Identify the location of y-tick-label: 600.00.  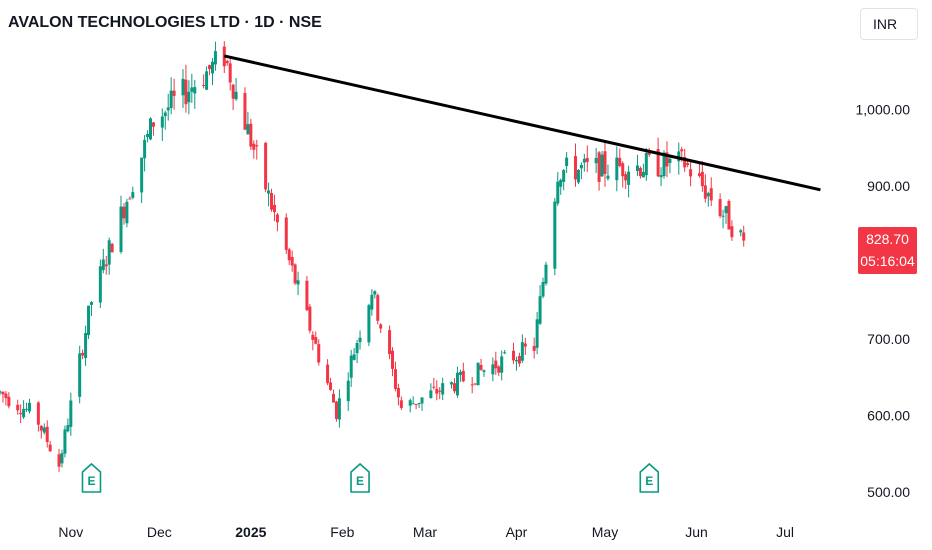
(888, 416).